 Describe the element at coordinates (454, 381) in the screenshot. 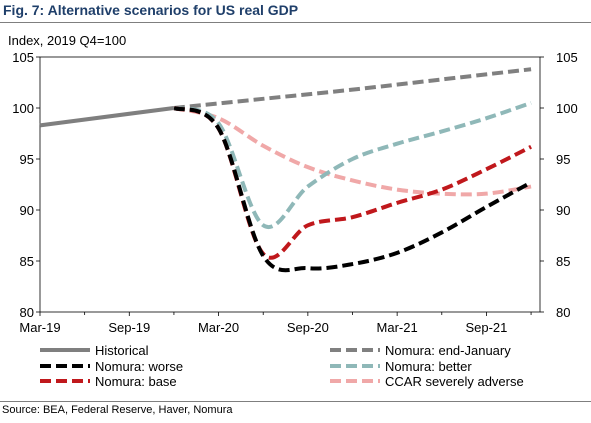

I see `legend-label-ccar-severely-adverse: CCAR severely adverse` at that location.